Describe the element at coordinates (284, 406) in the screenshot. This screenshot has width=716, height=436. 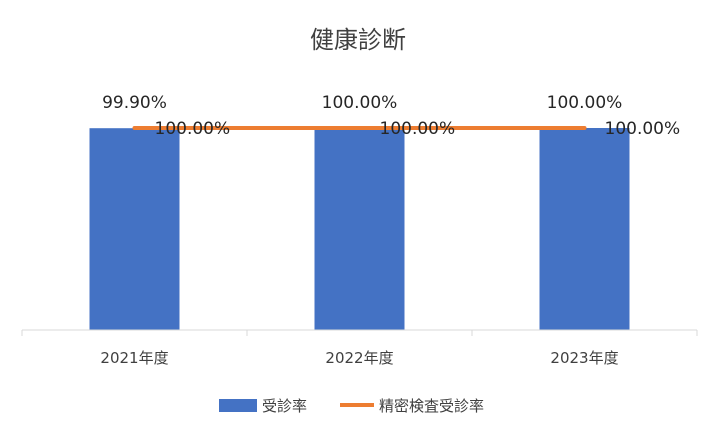
I see `legend-label-bar: 受診率` at that location.